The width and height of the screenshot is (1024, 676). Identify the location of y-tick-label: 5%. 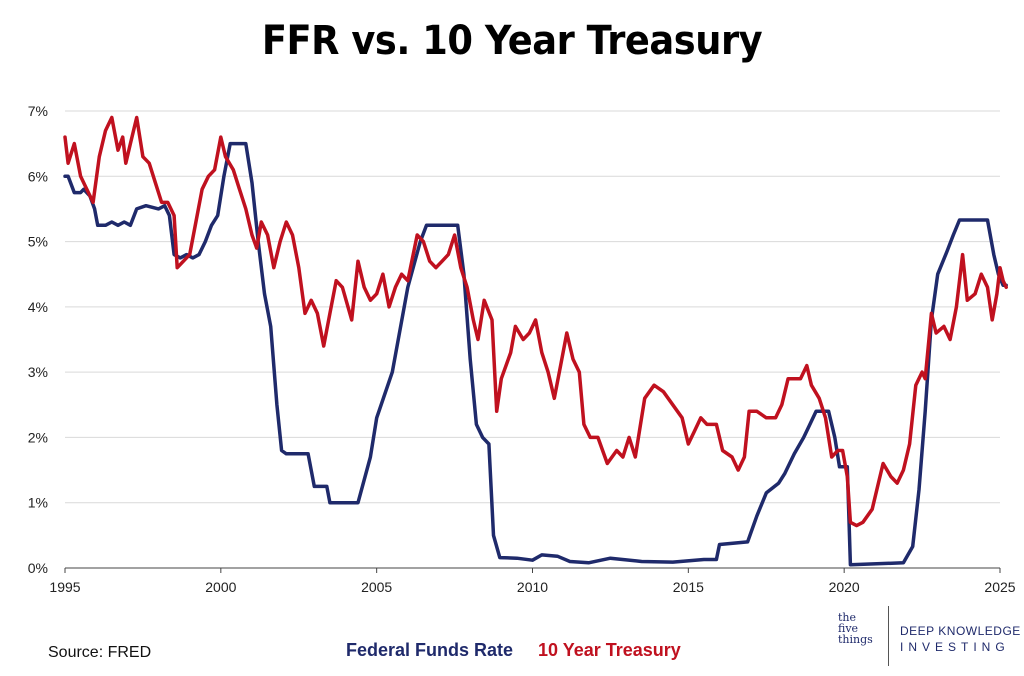
(38, 242).